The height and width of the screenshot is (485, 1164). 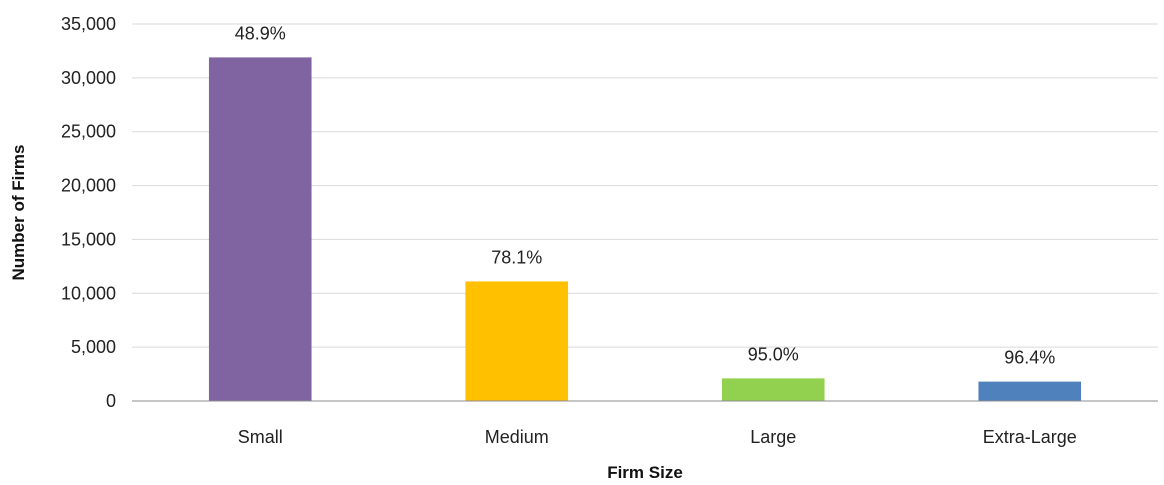 What do you see at coordinates (517, 437) in the screenshot?
I see `x-tick-label: Medium` at bounding box center [517, 437].